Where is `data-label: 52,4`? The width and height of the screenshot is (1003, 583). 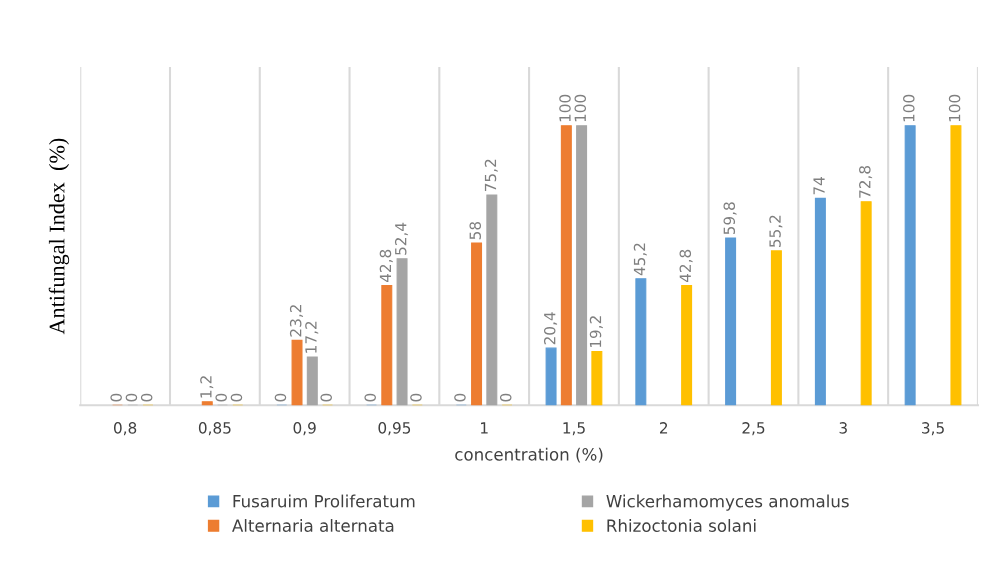 data-label: 52,4 is located at coordinates (401, 238).